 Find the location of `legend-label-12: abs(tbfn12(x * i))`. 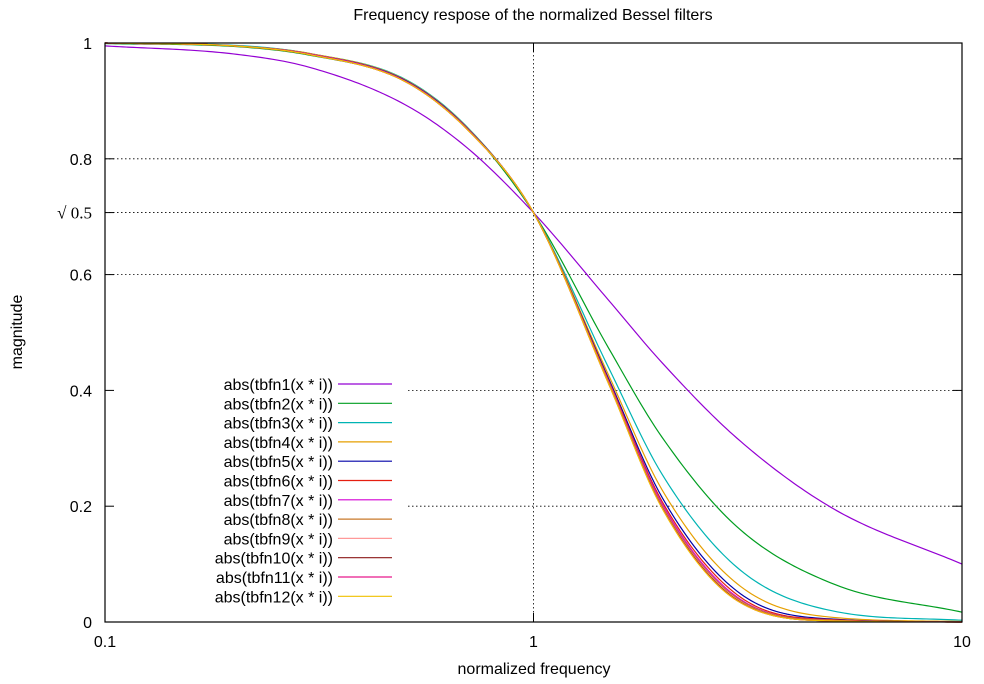

legend-label-12: abs(tbfn12(x * i)) is located at coordinates (274, 597).